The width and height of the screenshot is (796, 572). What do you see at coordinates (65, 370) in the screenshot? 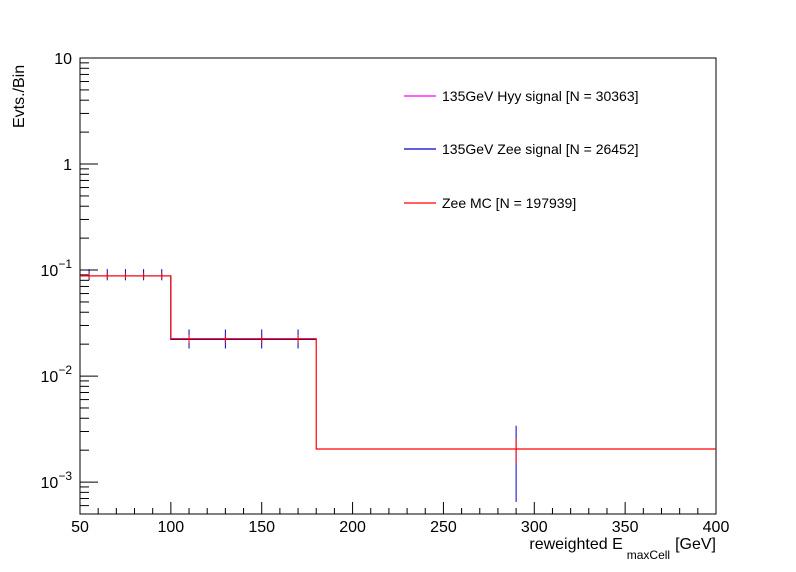
I see `y-tick-label-exponent: −2` at bounding box center [65, 370].